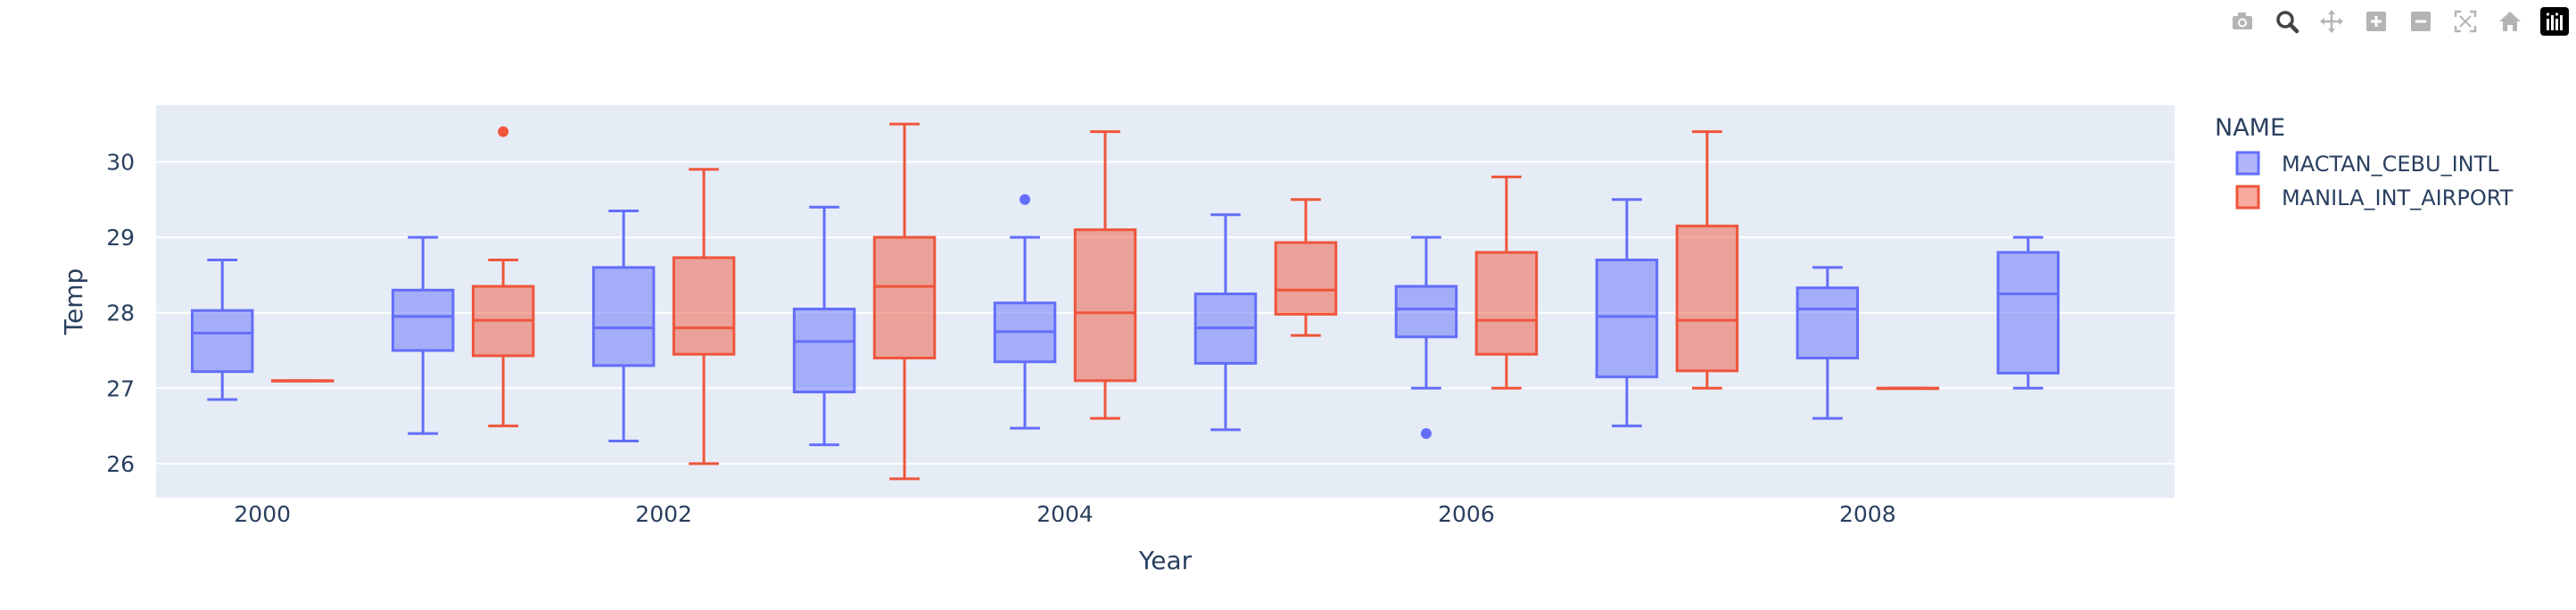 The height and width of the screenshot is (610, 2576). I want to click on reset-axes-icon, so click(2510, 21).